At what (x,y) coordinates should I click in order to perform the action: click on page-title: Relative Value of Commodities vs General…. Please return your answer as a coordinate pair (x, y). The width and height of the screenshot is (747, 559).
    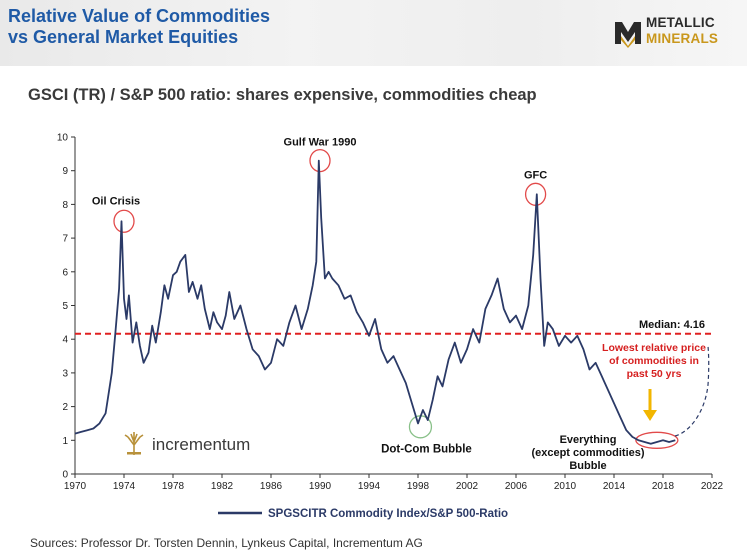
    Looking at the image, I should click on (139, 27).